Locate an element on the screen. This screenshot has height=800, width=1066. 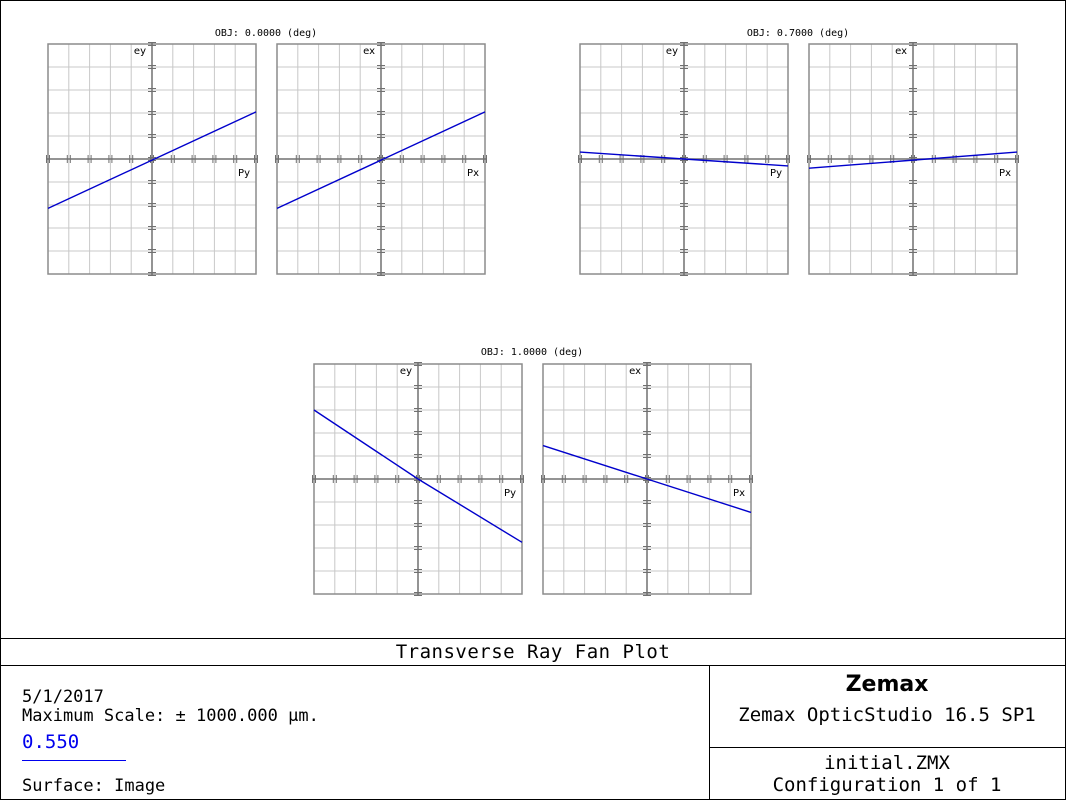
plot-title: Transverse Ray Fan Plot is located at coordinates (533, 652).